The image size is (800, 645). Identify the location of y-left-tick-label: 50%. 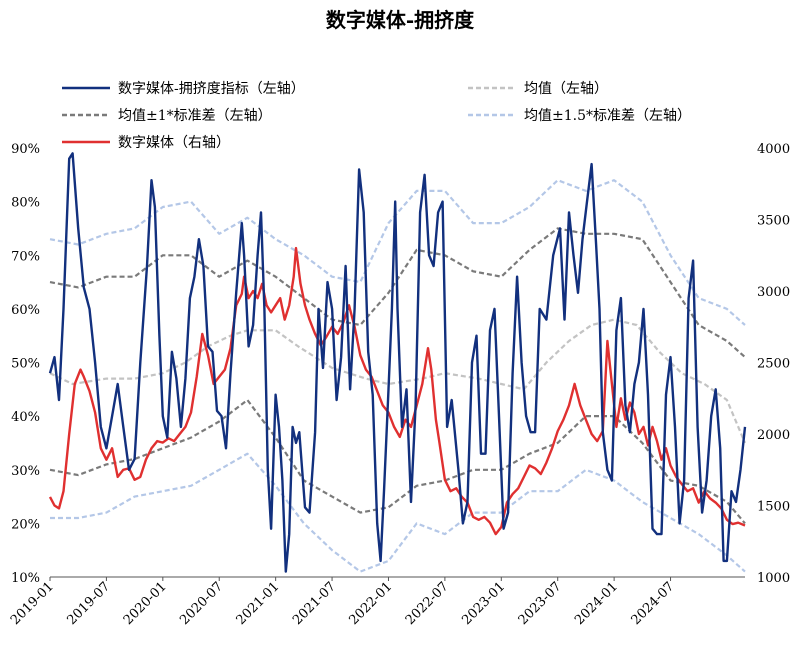
(25, 364).